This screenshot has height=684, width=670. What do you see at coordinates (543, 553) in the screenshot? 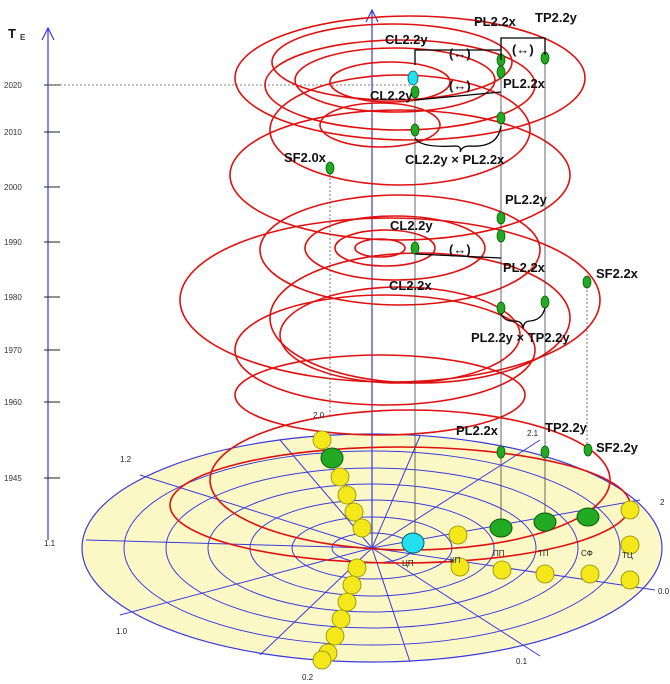
I see `sector-label: ТП` at bounding box center [543, 553].